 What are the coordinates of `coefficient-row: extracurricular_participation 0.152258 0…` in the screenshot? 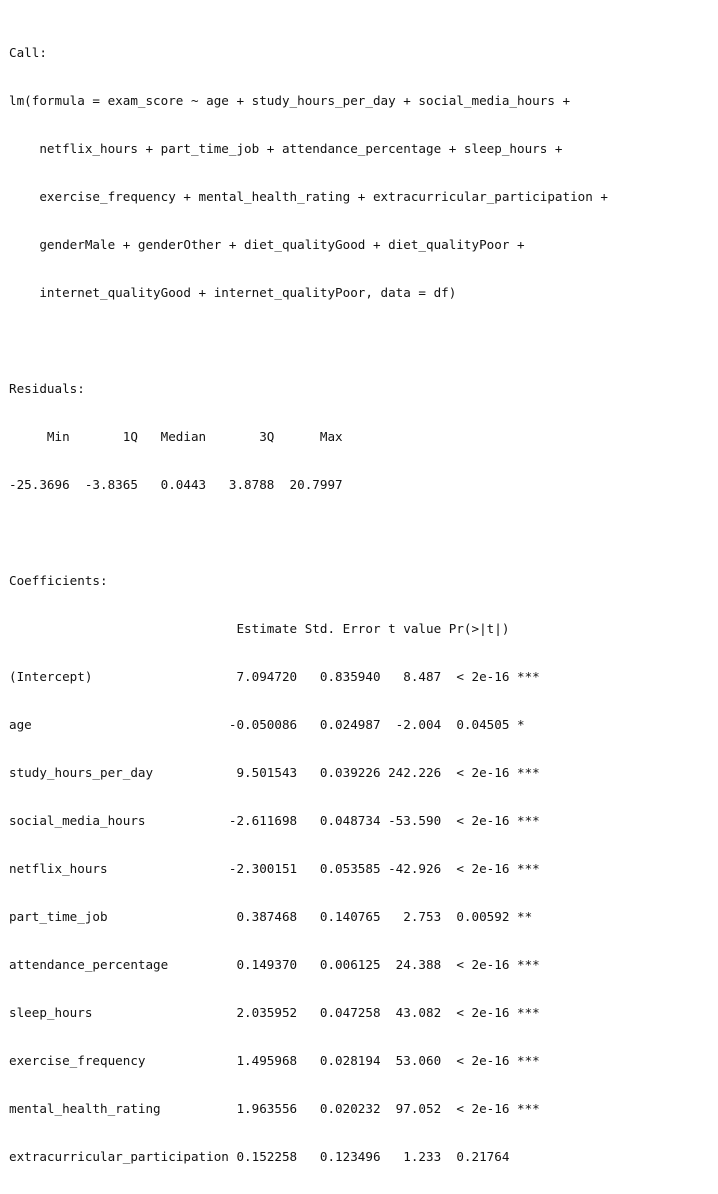 It's located at (274, 1156).